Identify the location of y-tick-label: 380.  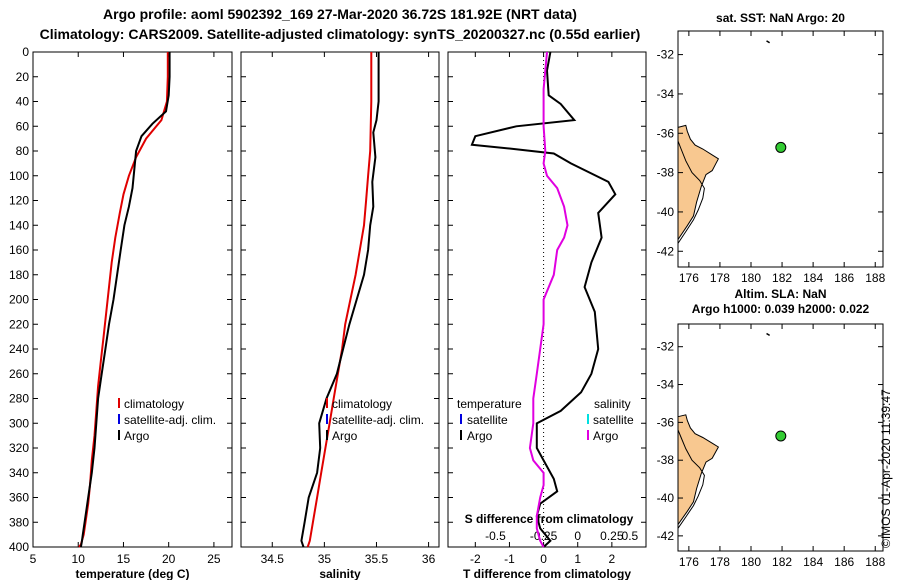
(19, 522).